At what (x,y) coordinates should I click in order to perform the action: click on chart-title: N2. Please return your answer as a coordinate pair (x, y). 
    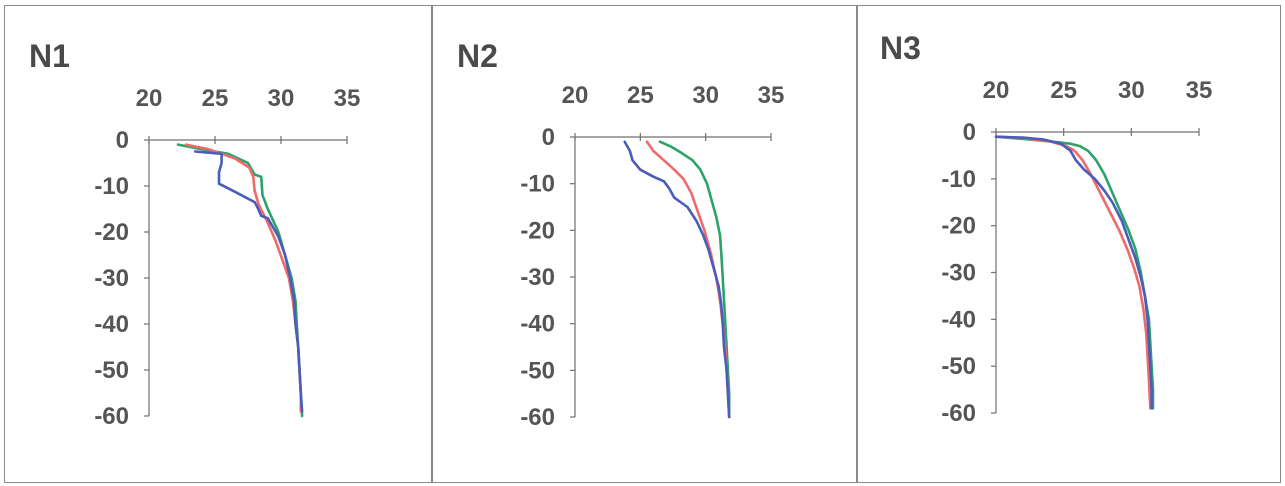
    Looking at the image, I should click on (477, 56).